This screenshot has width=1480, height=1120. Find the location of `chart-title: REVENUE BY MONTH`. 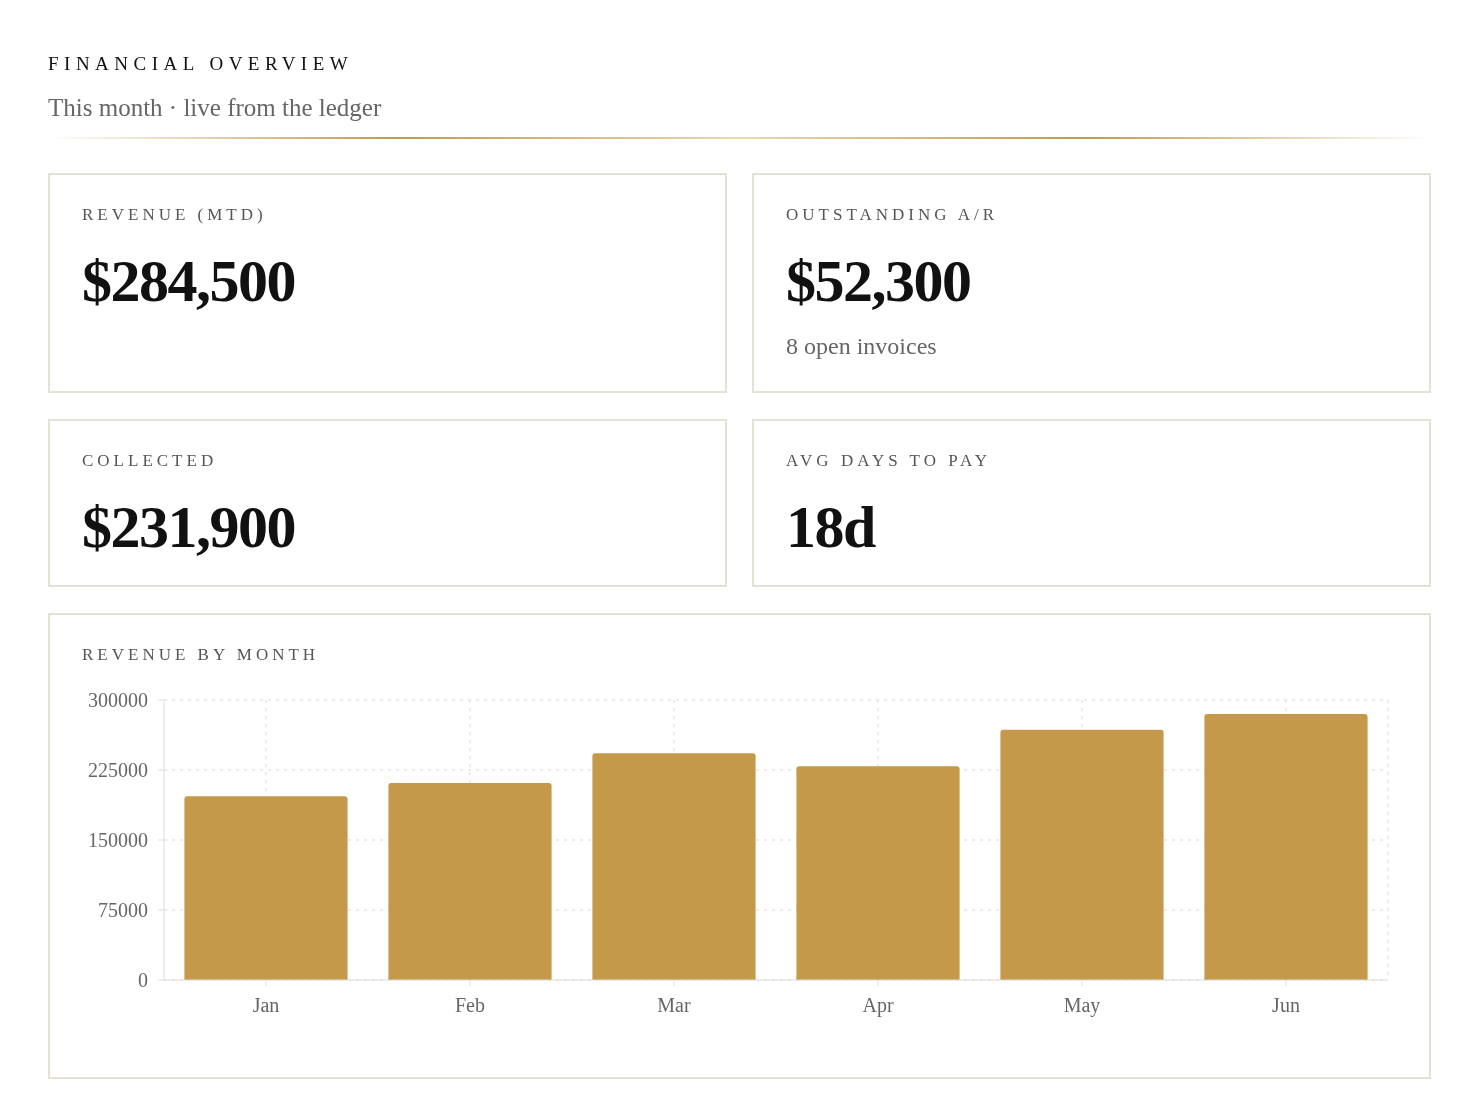

chart-title: REVENUE BY MONTH is located at coordinates (201, 654).